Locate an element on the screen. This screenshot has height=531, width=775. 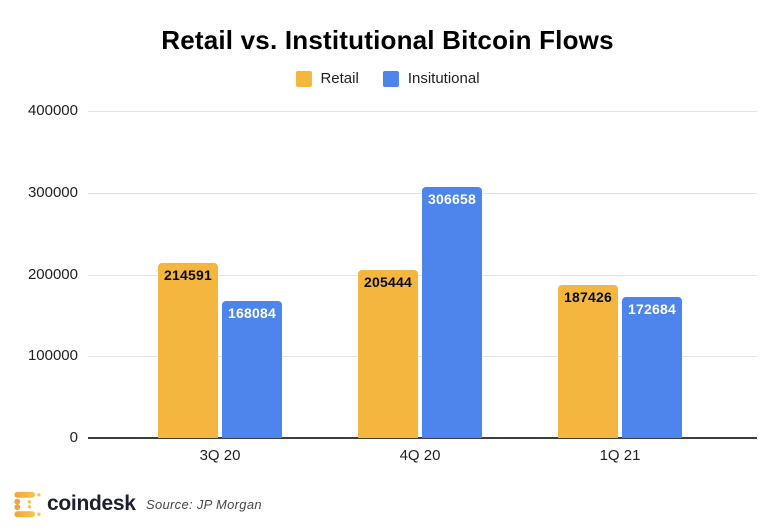
bar-value-label: 306658 is located at coordinates (452, 199).